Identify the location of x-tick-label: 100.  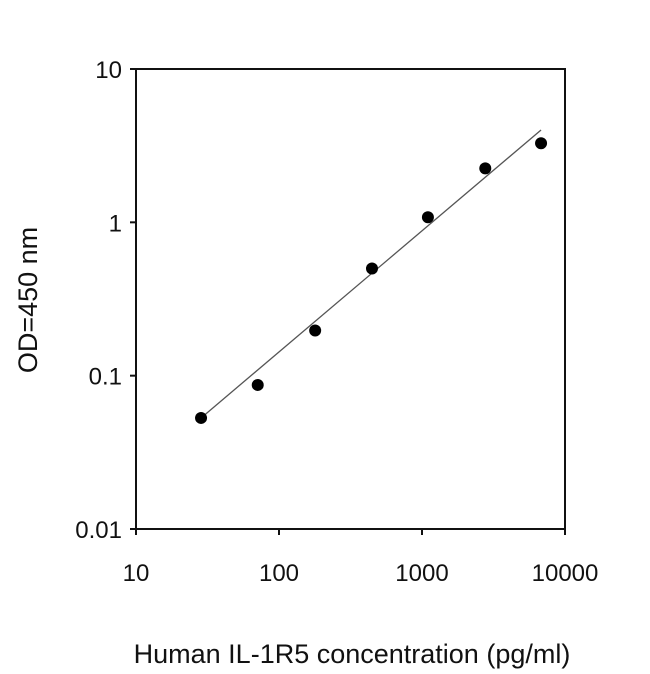
(279, 573).